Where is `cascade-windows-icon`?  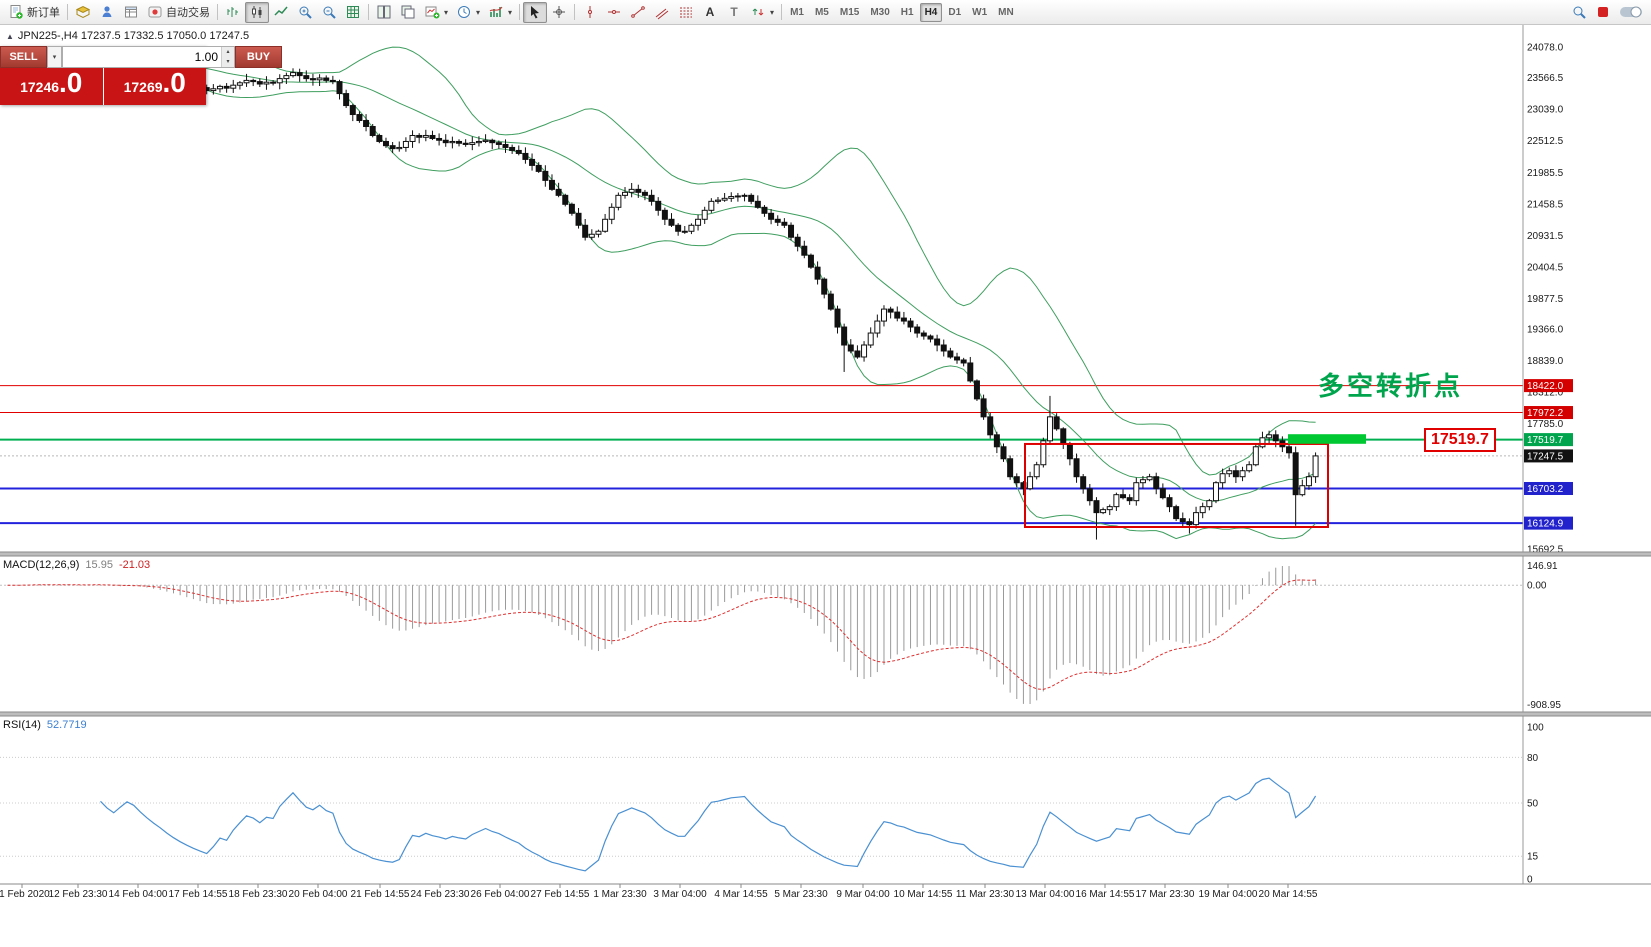
cascade-windows-icon is located at coordinates (408, 12).